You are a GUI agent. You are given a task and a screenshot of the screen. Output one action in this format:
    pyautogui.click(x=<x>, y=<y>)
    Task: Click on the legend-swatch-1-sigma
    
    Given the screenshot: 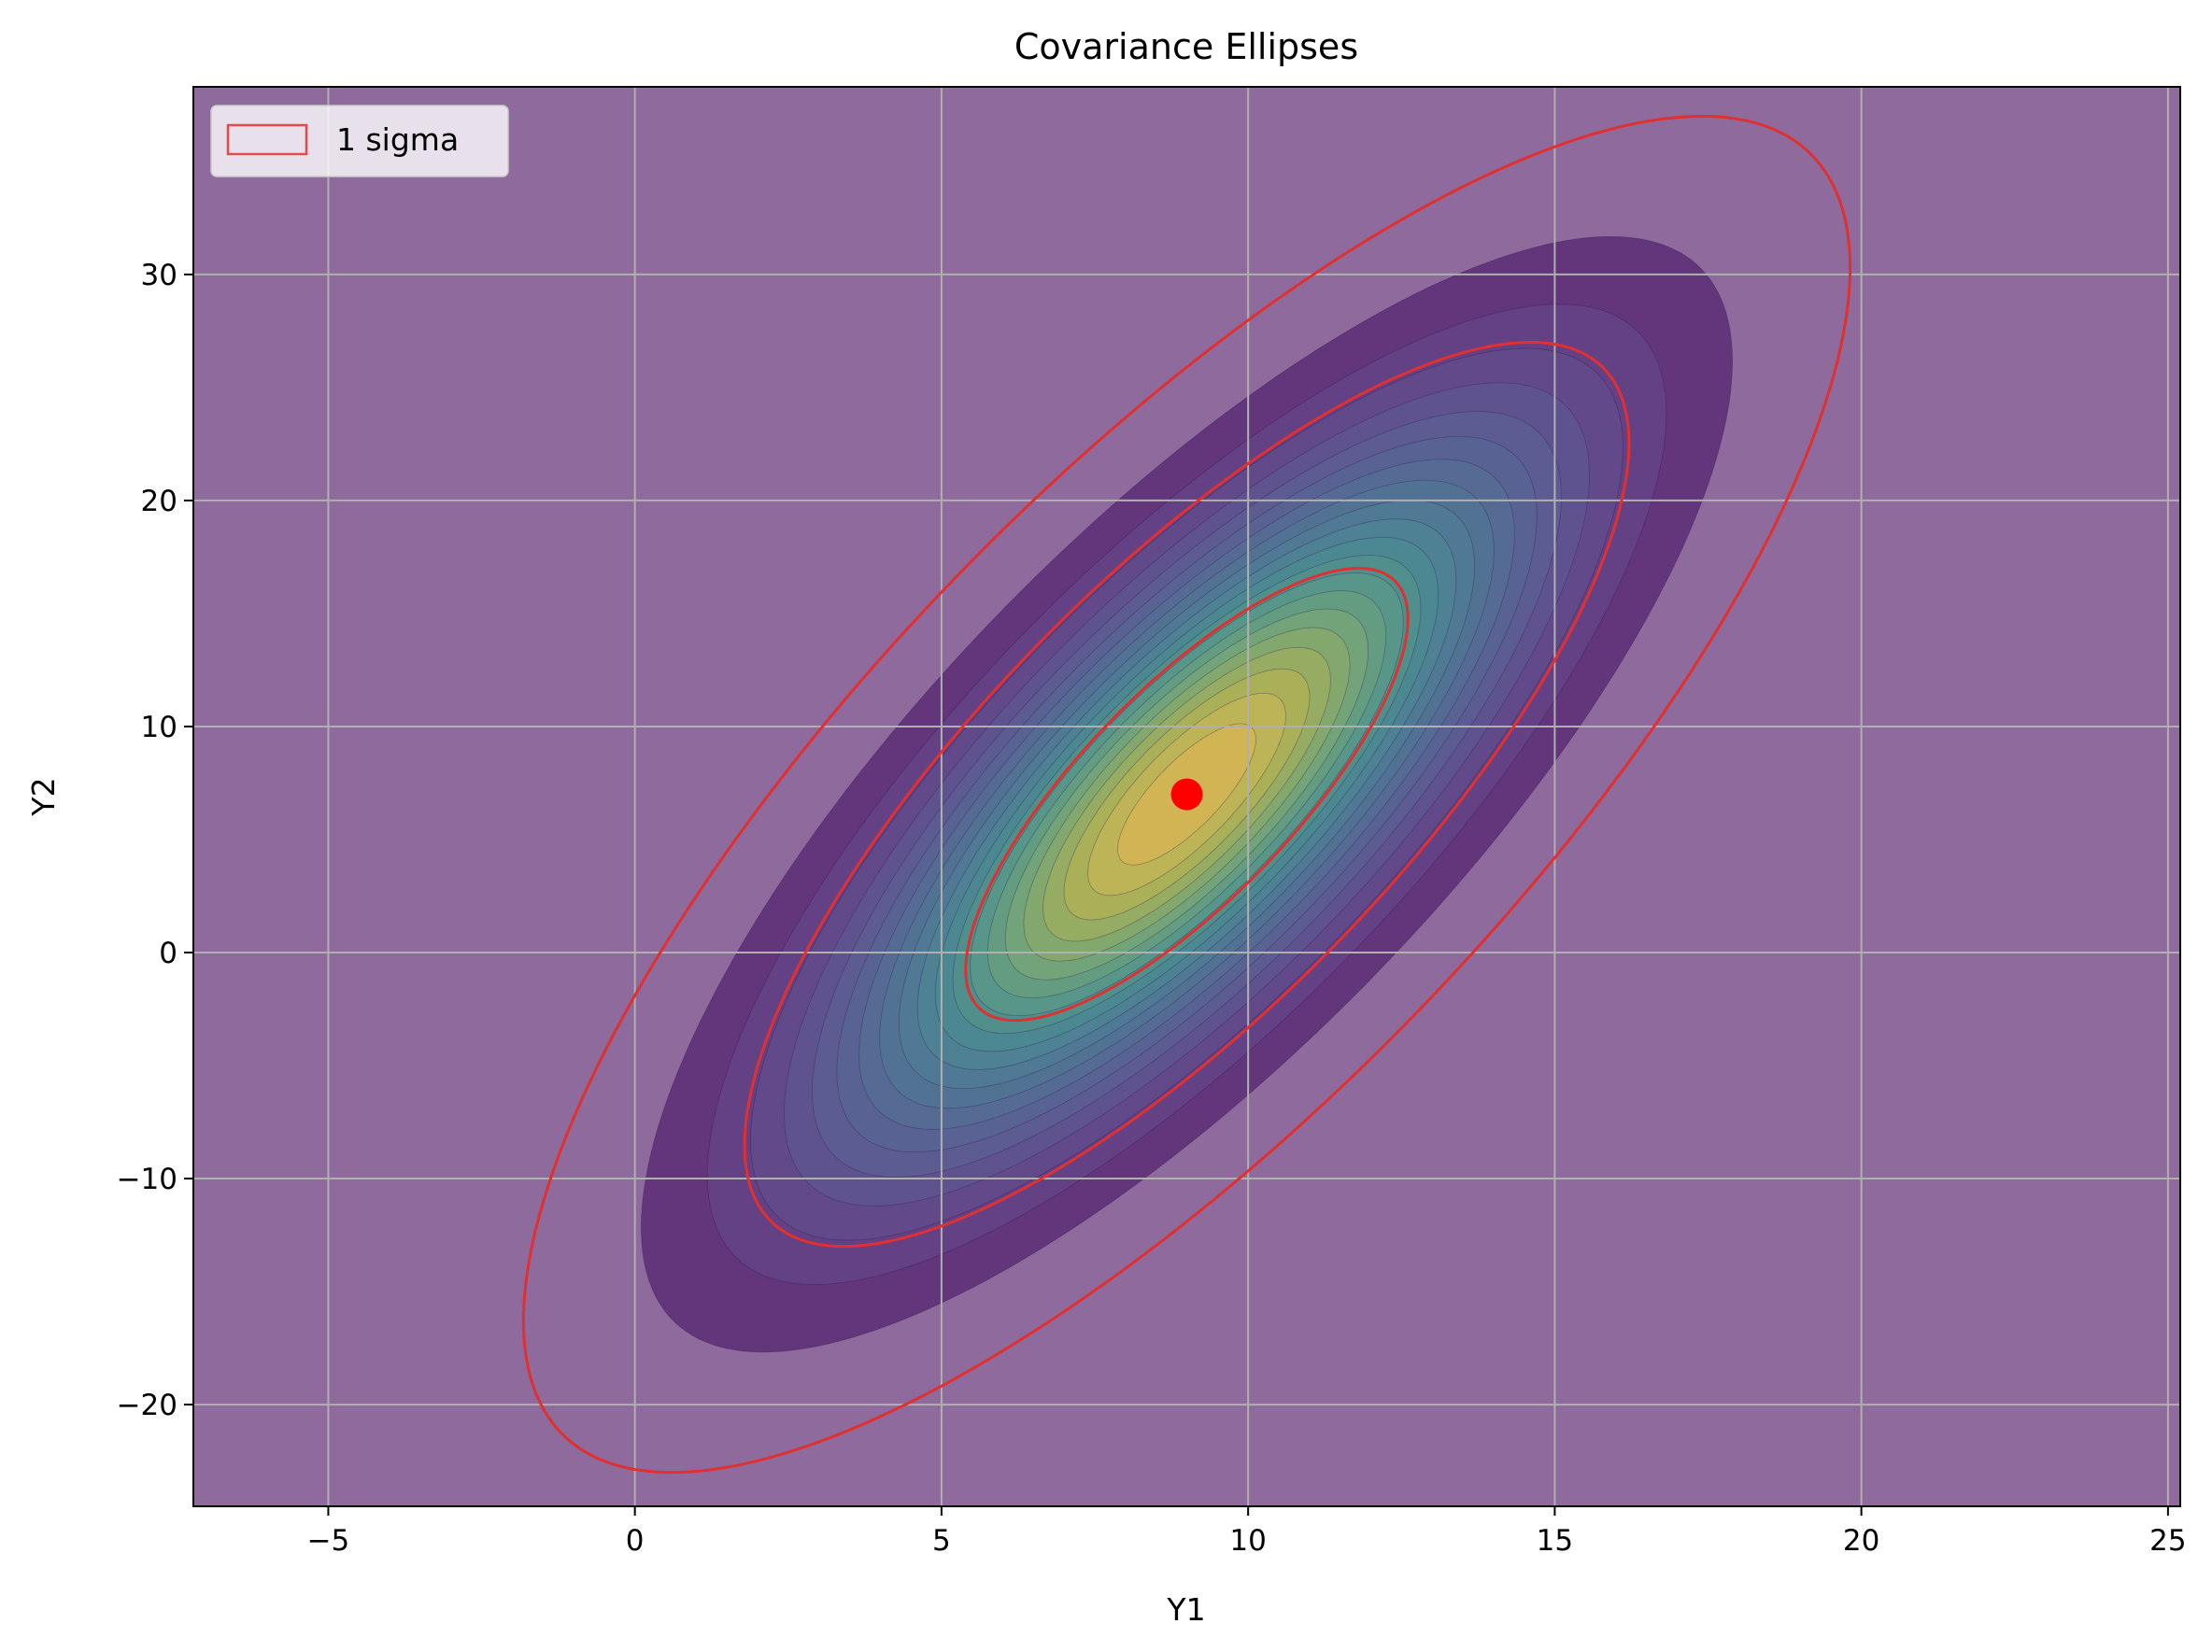 What is the action you would take?
    pyautogui.click(x=267, y=139)
    